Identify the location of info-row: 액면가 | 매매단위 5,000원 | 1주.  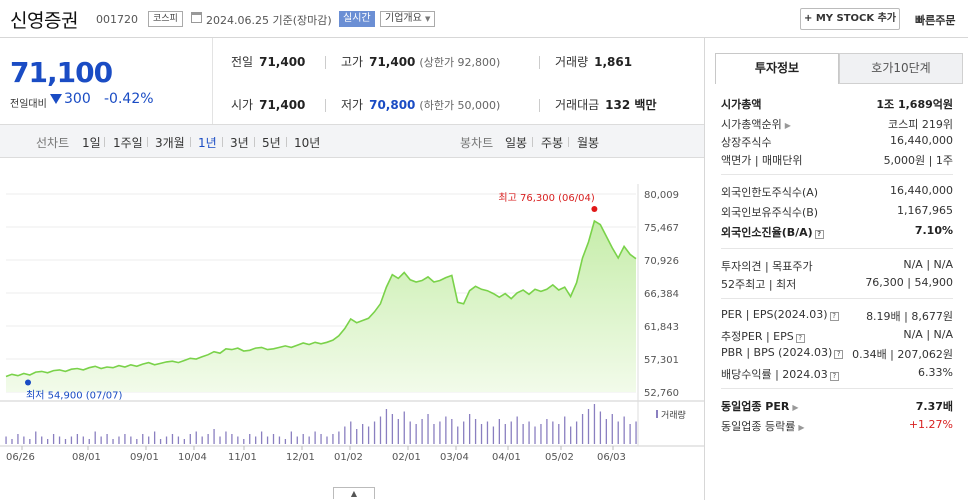
(837, 161).